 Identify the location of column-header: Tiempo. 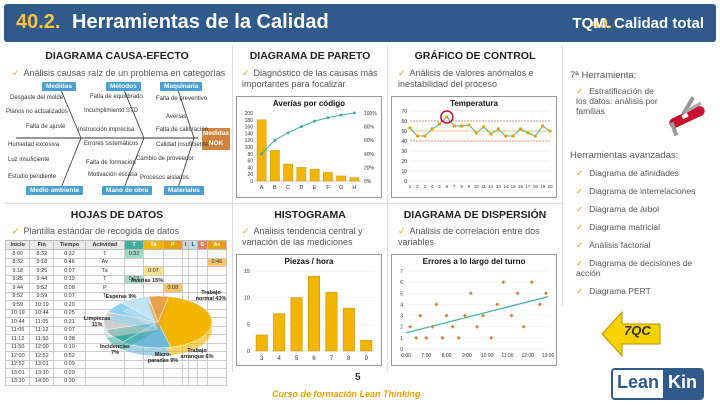
(69, 245).